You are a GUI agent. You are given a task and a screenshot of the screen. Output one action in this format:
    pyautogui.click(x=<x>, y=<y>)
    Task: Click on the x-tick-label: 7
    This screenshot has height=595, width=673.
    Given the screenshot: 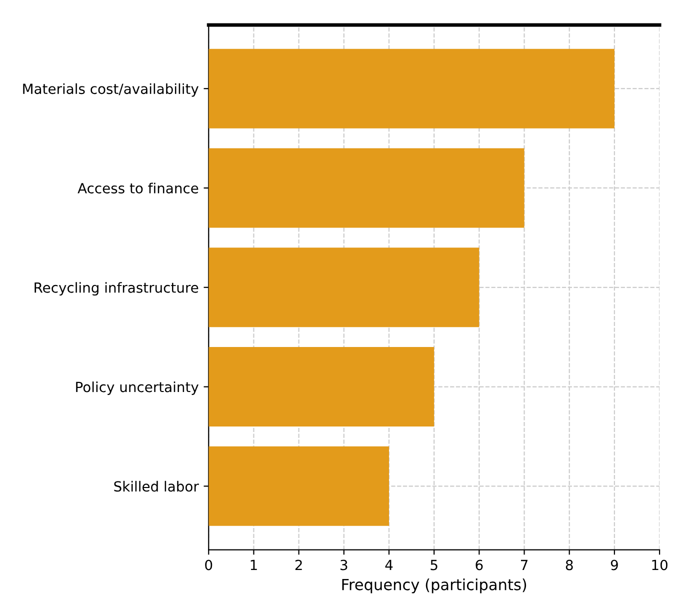 What is the action you would take?
    pyautogui.click(x=524, y=565)
    